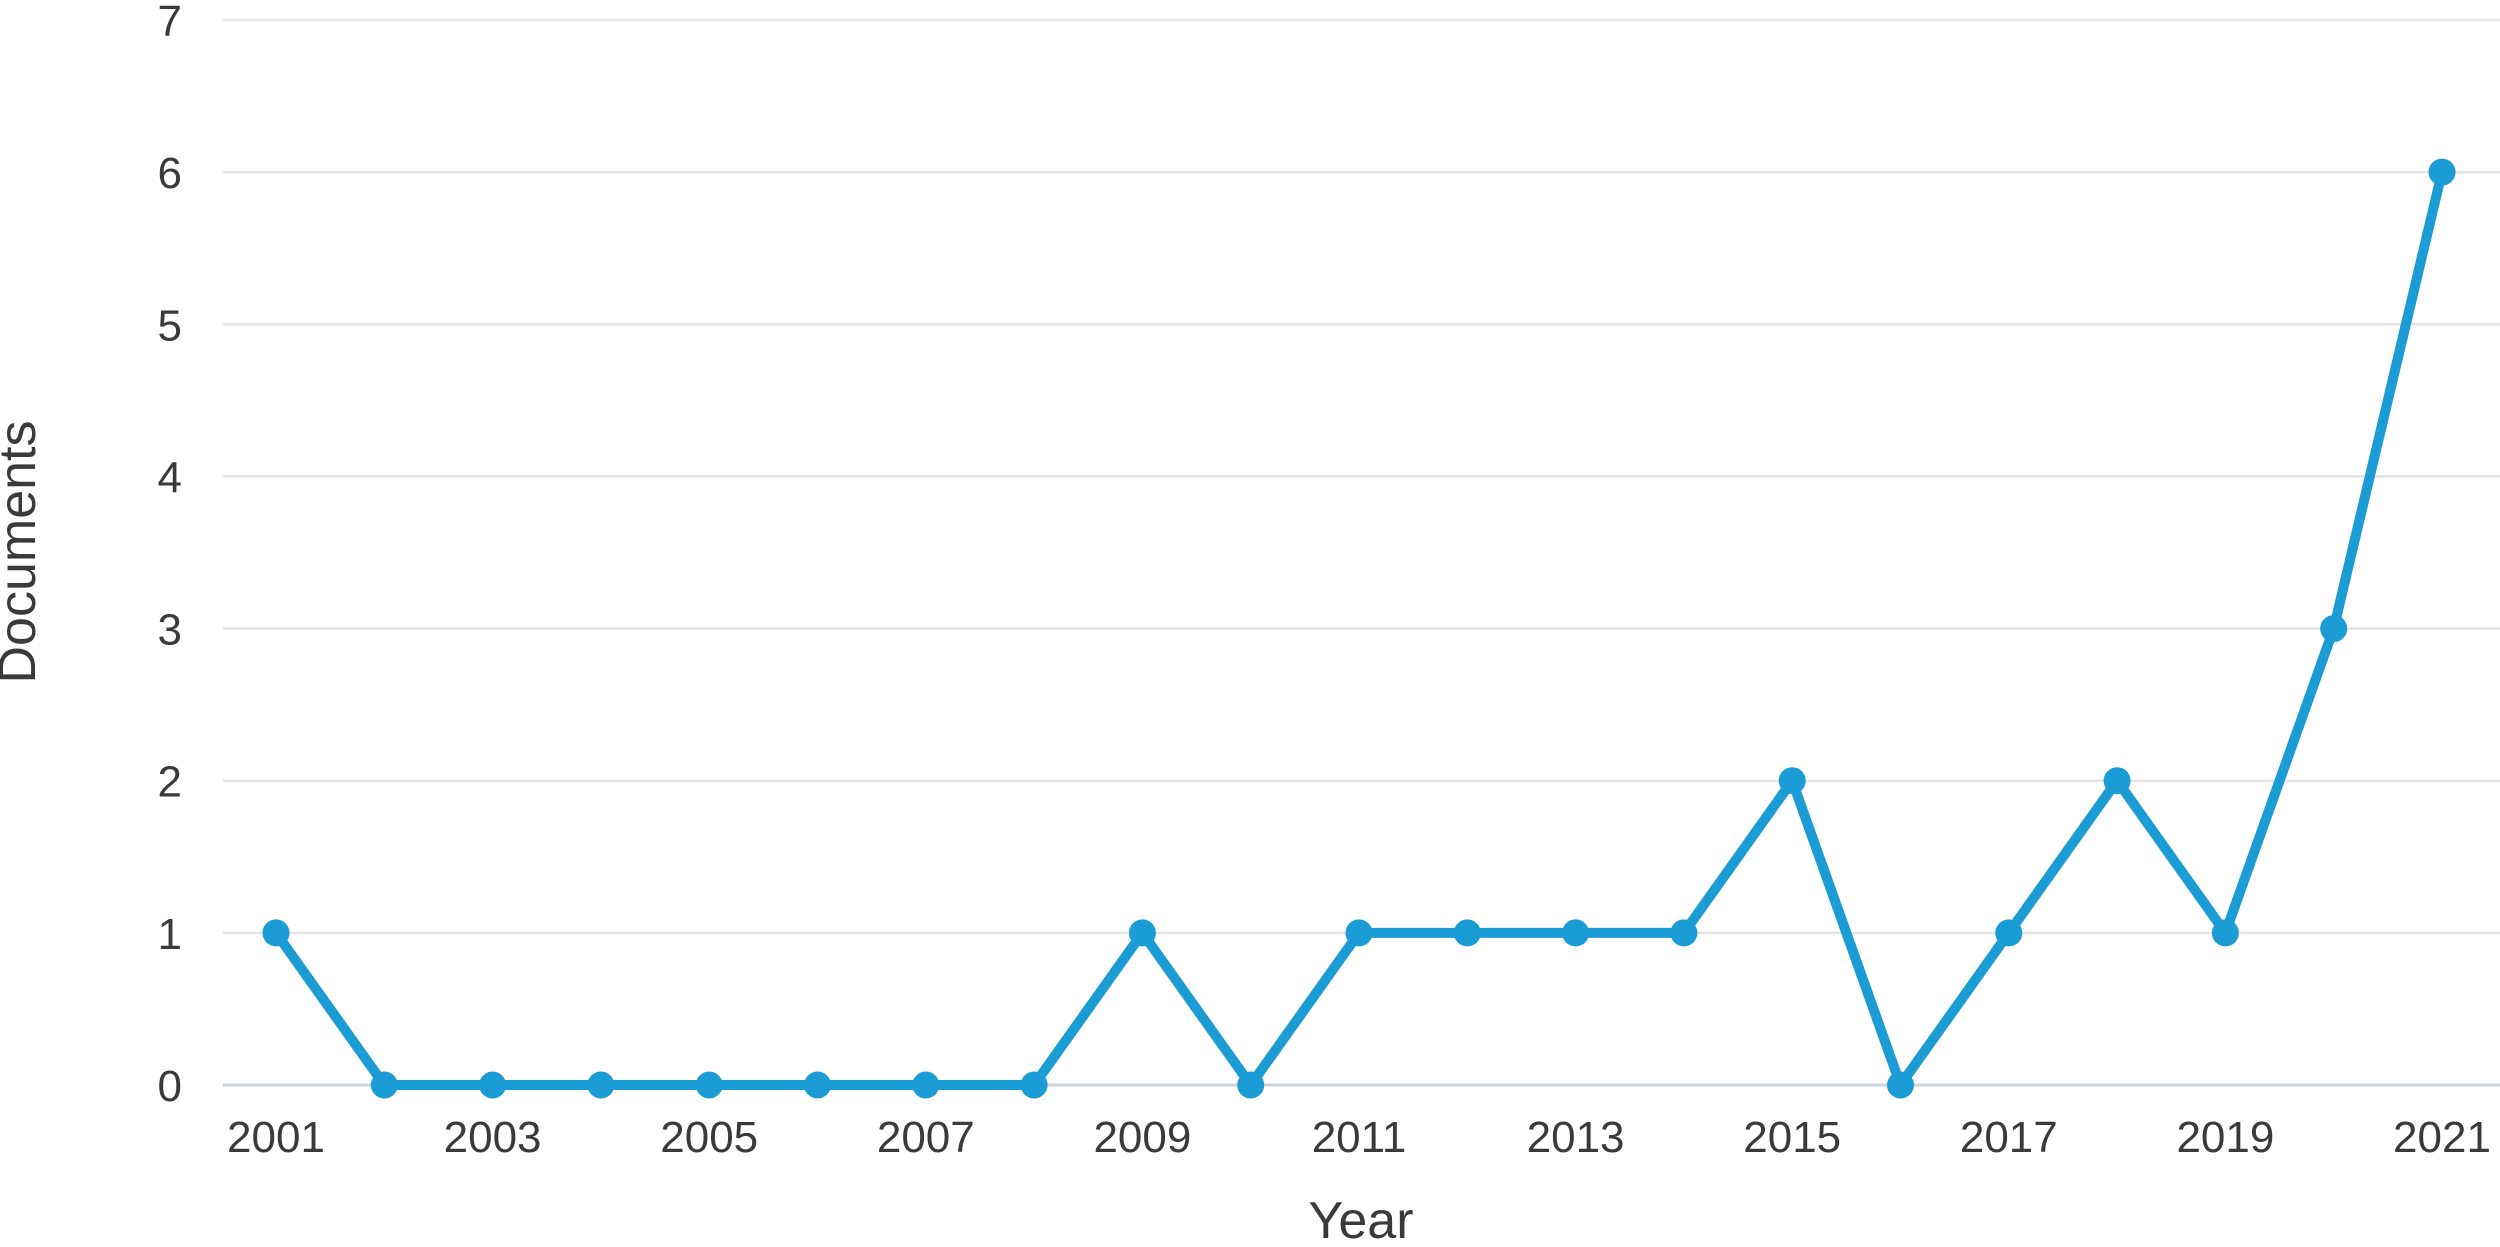 The width and height of the screenshot is (2500, 1247). I want to click on x-axis-title: Year, so click(1360, 1219).